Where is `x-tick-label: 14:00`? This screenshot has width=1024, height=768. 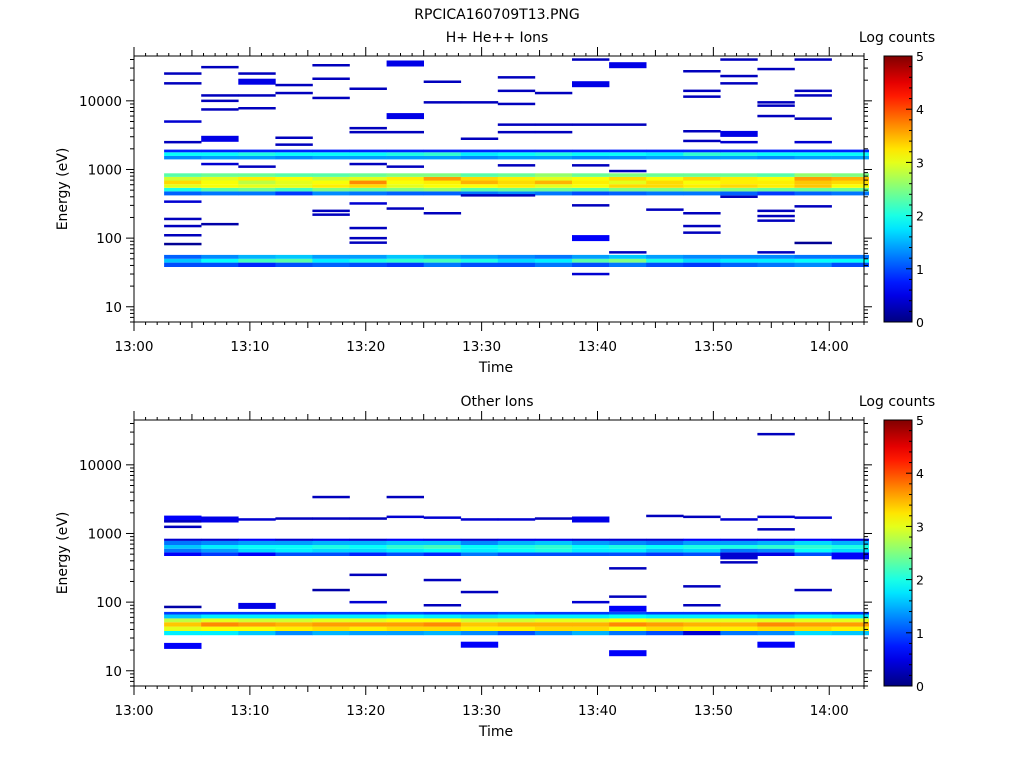 x-tick-label: 14:00 is located at coordinates (829, 711).